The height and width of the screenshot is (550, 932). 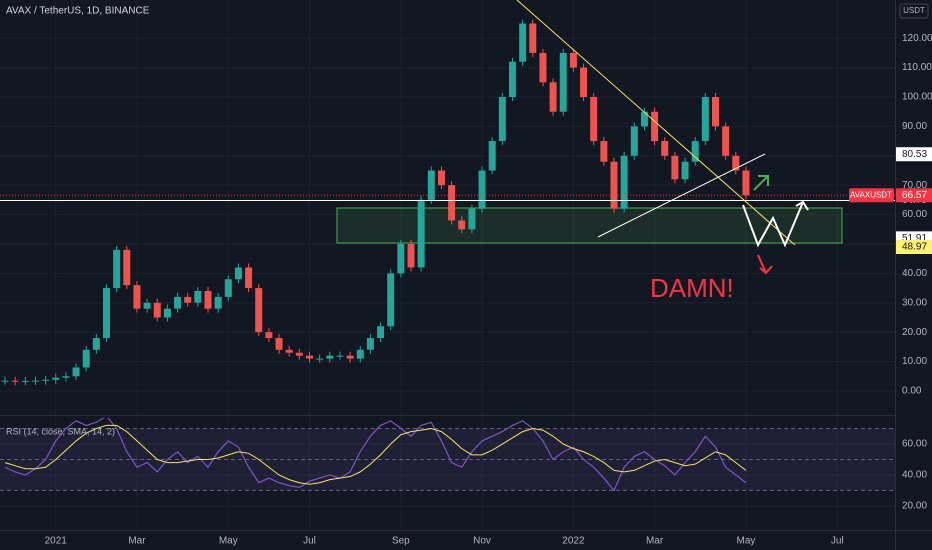 I want to click on currency: USDT, so click(x=914, y=10).